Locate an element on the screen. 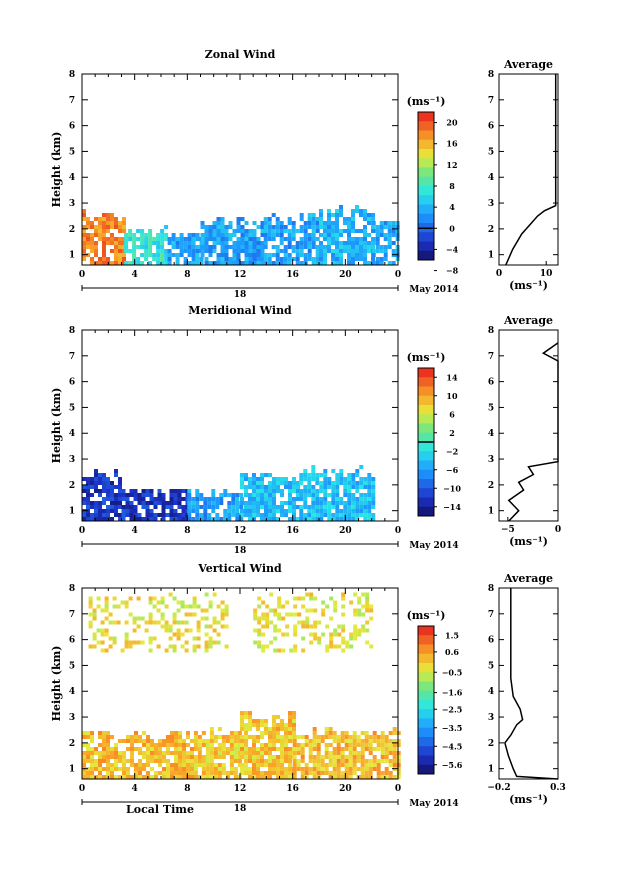  x-tick-label: 0 is located at coordinates (398, 531).